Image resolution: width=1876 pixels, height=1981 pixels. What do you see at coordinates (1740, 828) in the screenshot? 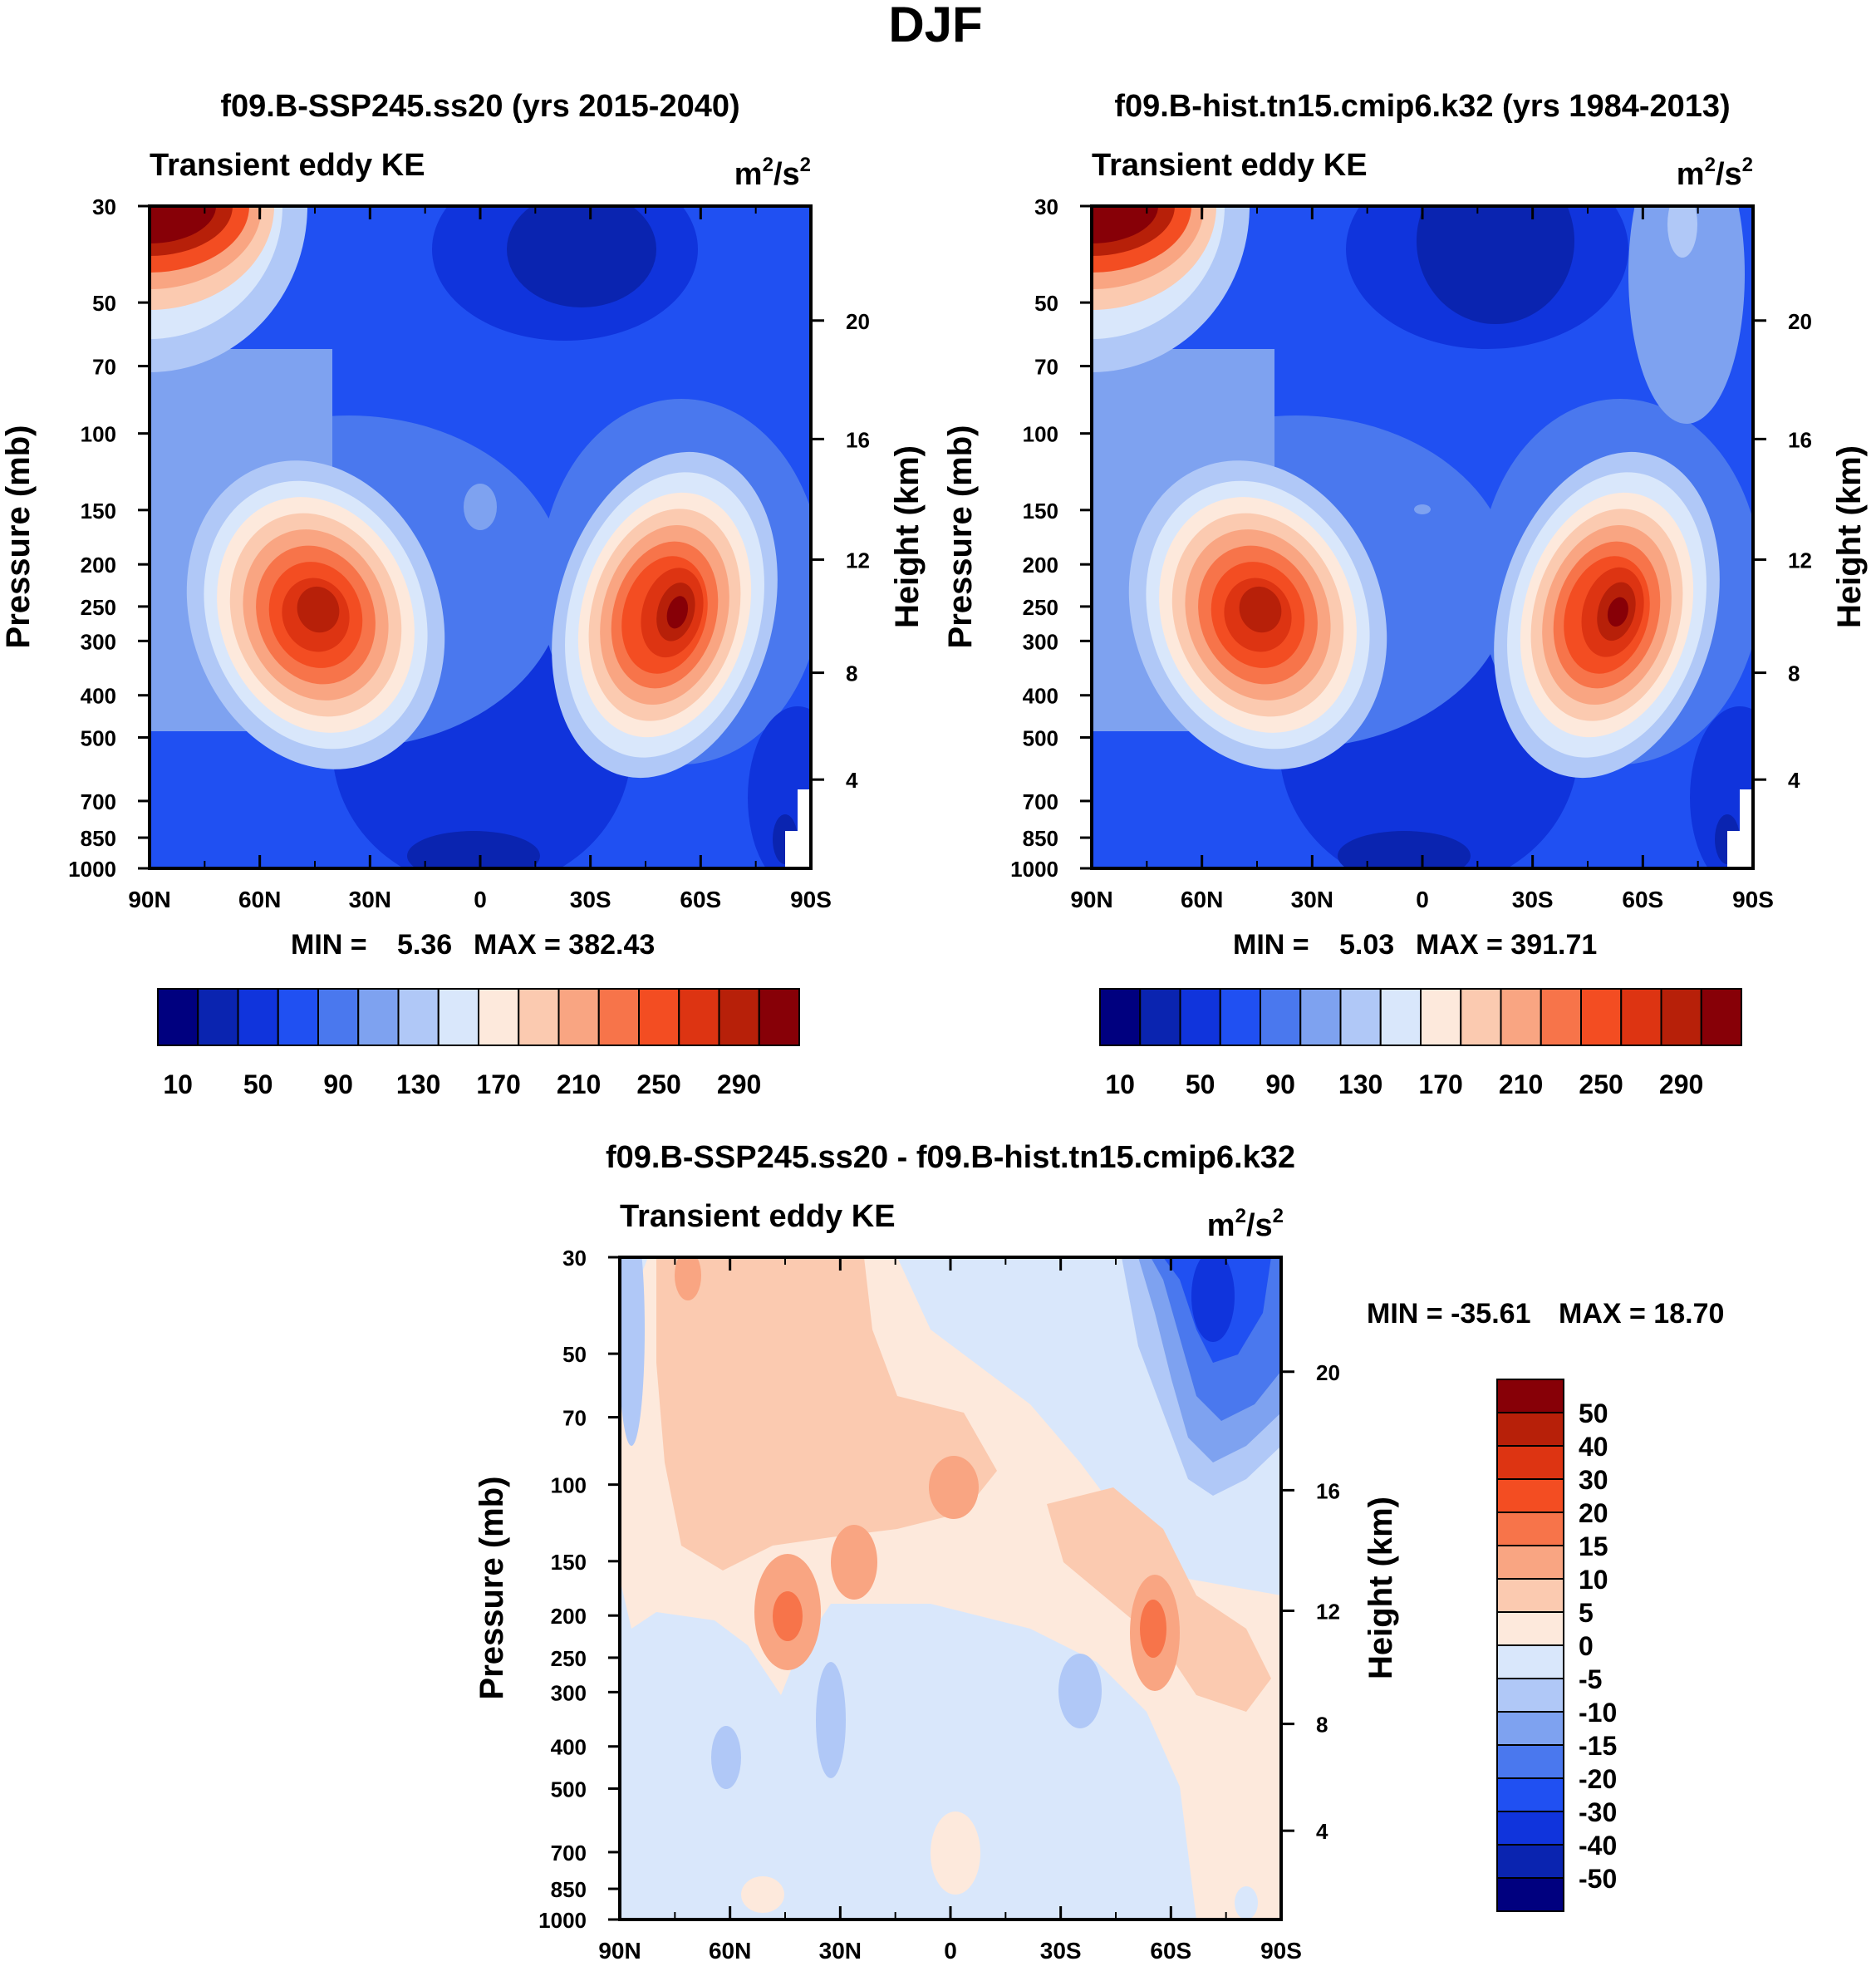
I see `topography-mask` at bounding box center [1740, 828].